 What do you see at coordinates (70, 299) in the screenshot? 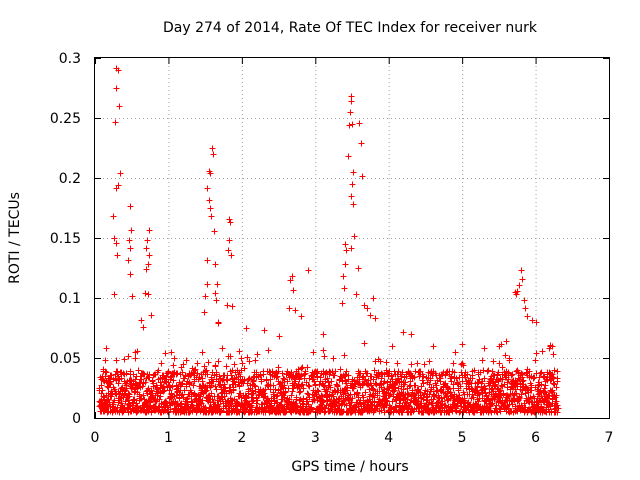
I see `y-tick-label: 0.1` at bounding box center [70, 299].